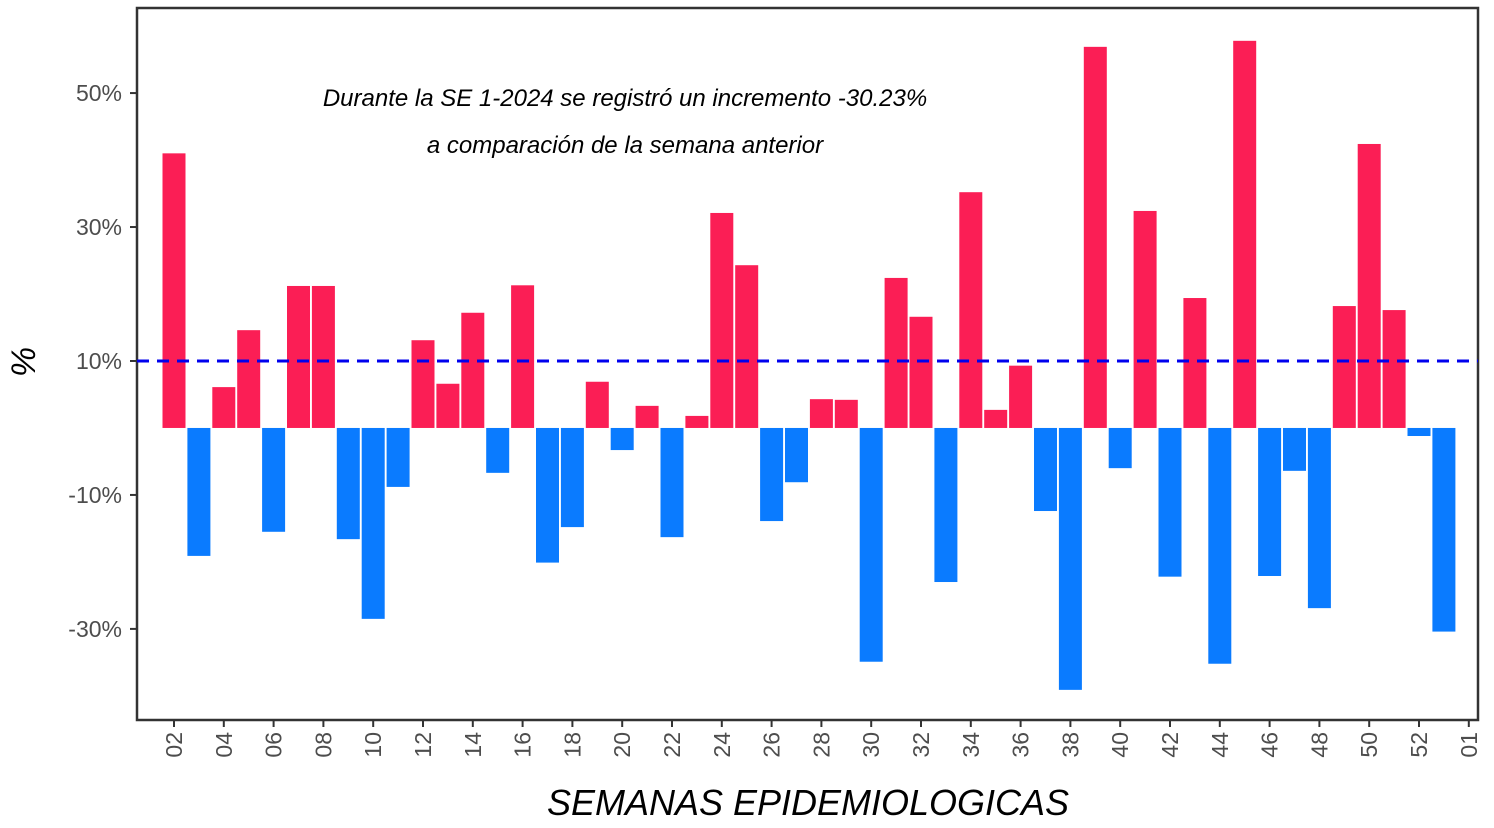 The width and height of the screenshot is (1494, 828). I want to click on x-tick-label: 42, so click(1170, 745).